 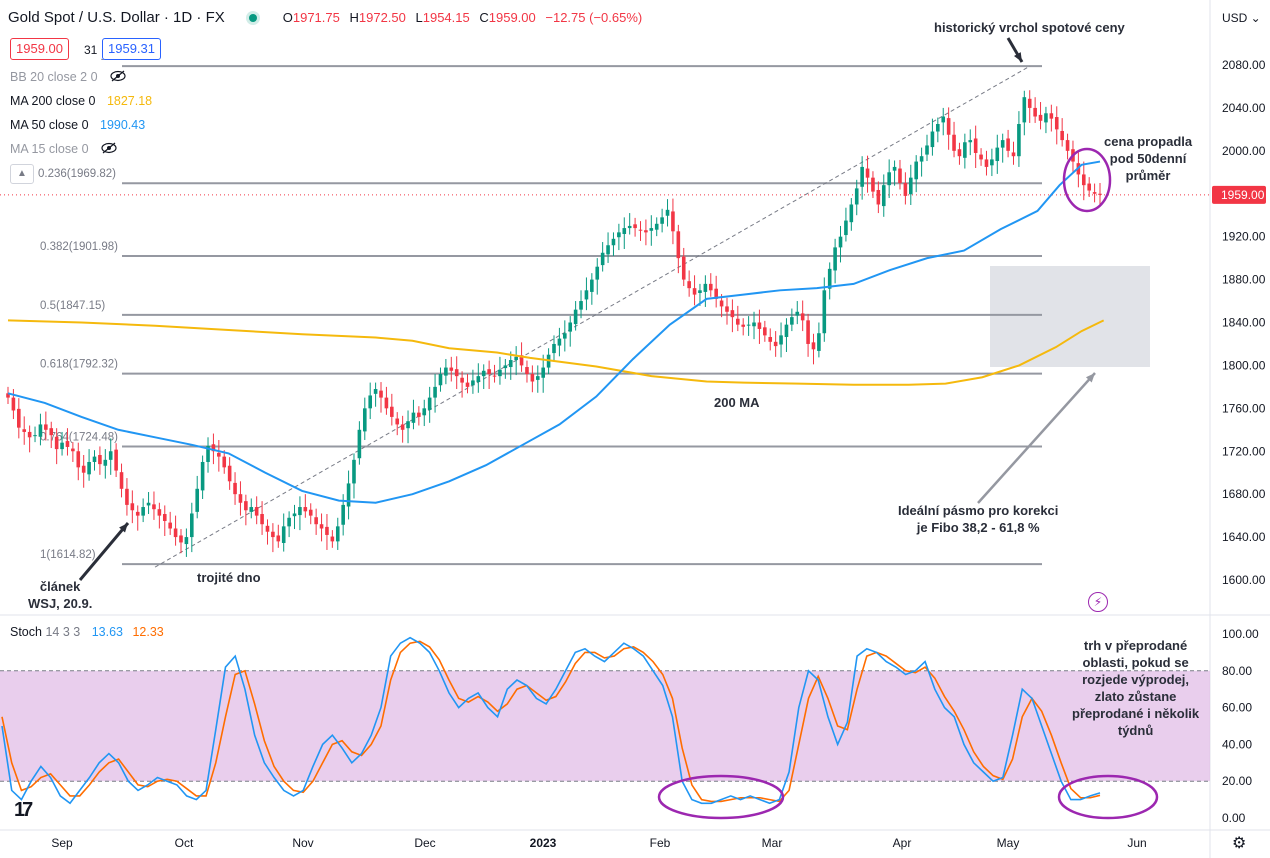 I want to click on time-tick-label: May, so click(x=1008, y=843).